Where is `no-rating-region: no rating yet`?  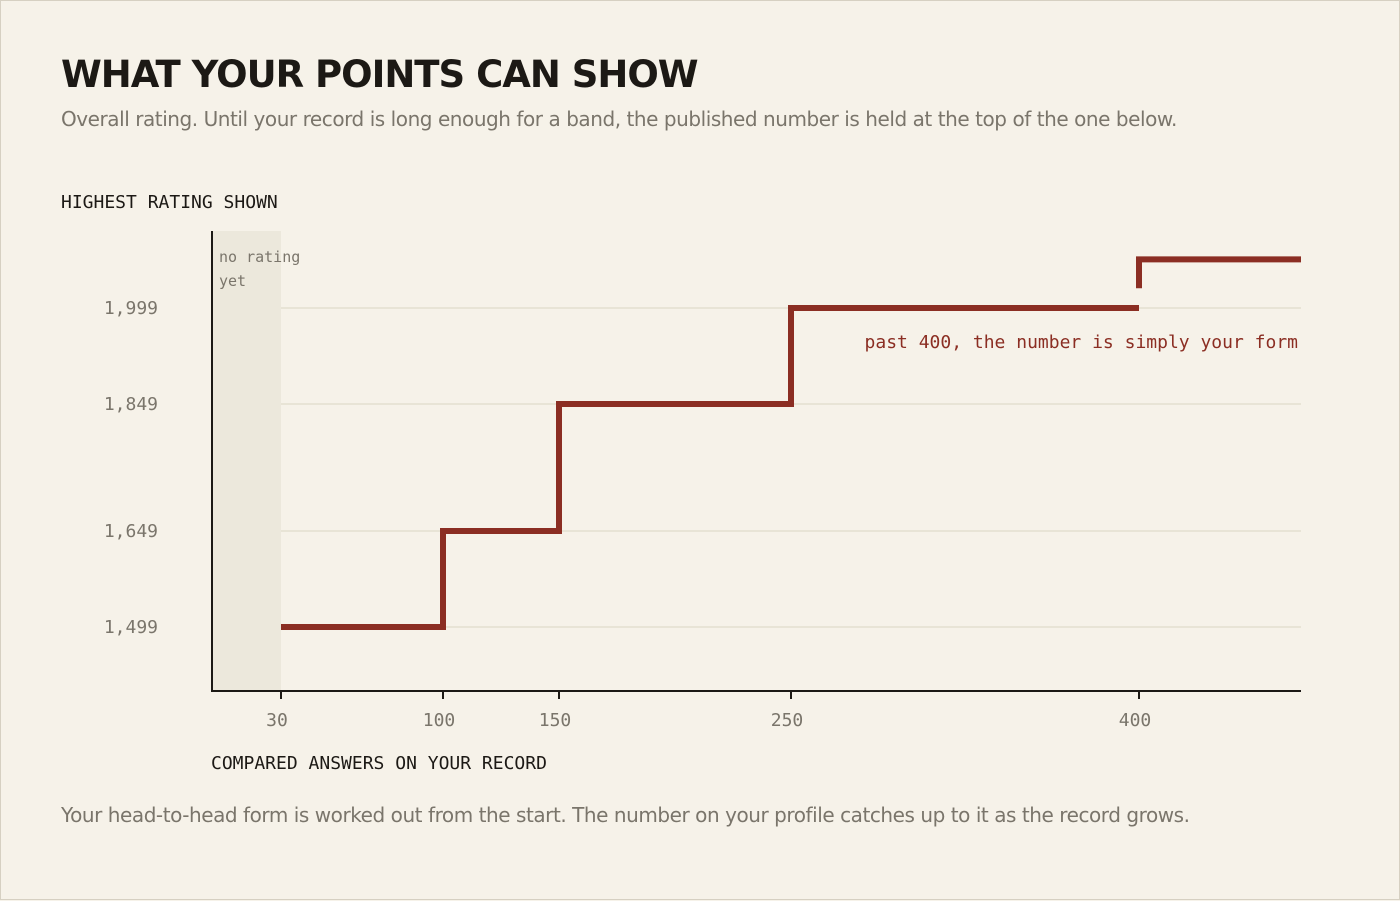
no-rating-region: no rating yet is located at coordinates (256, 461).